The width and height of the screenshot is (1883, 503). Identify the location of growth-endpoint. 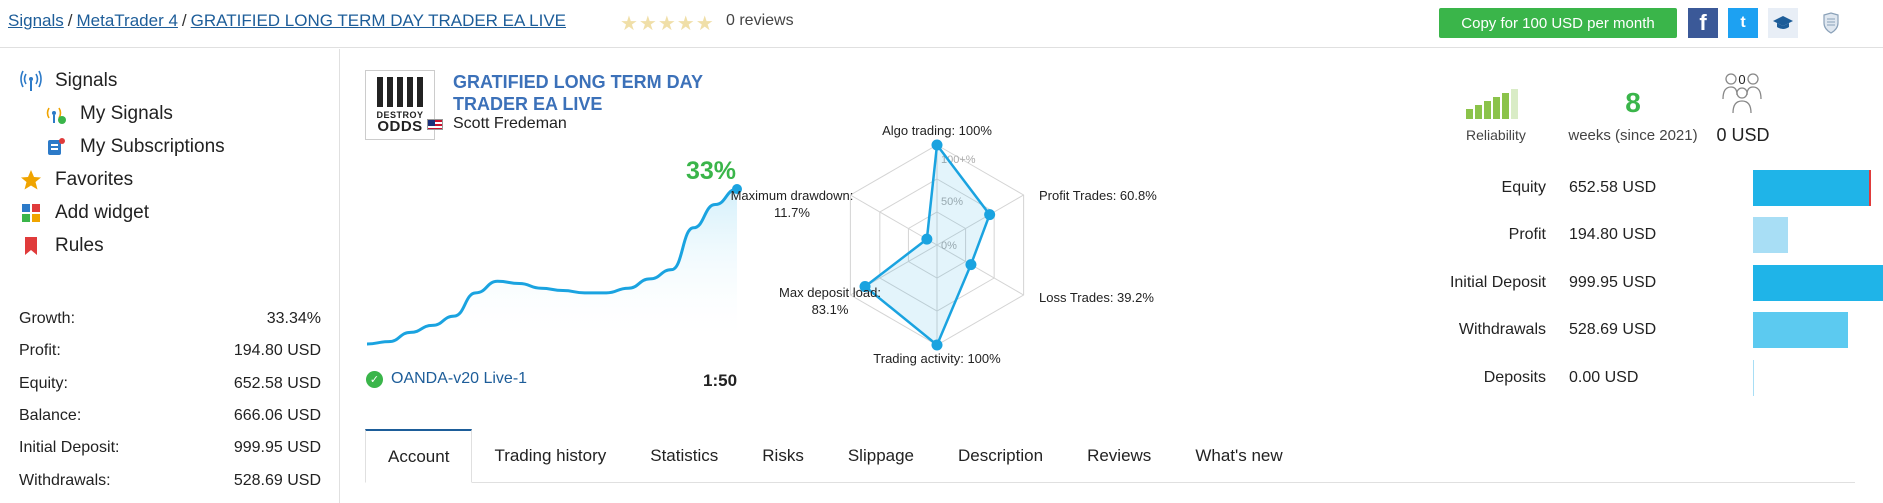
(737, 189).